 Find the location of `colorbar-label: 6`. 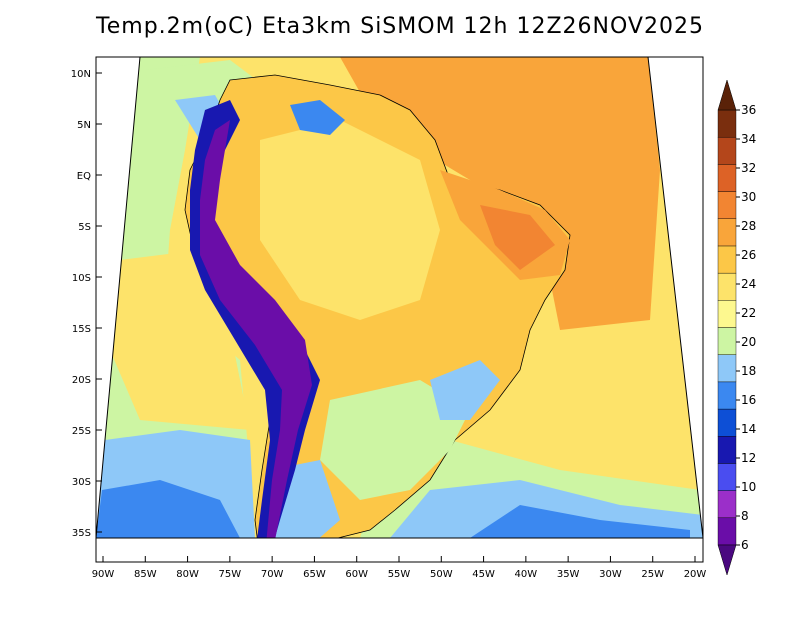

colorbar-label: 6 is located at coordinates (745, 545).